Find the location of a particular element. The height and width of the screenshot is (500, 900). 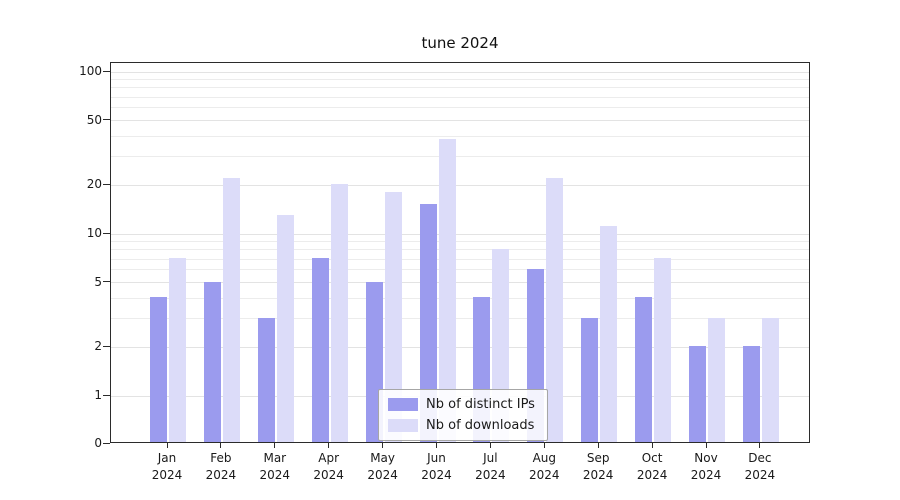

bar-jan-ips is located at coordinates (158, 369).